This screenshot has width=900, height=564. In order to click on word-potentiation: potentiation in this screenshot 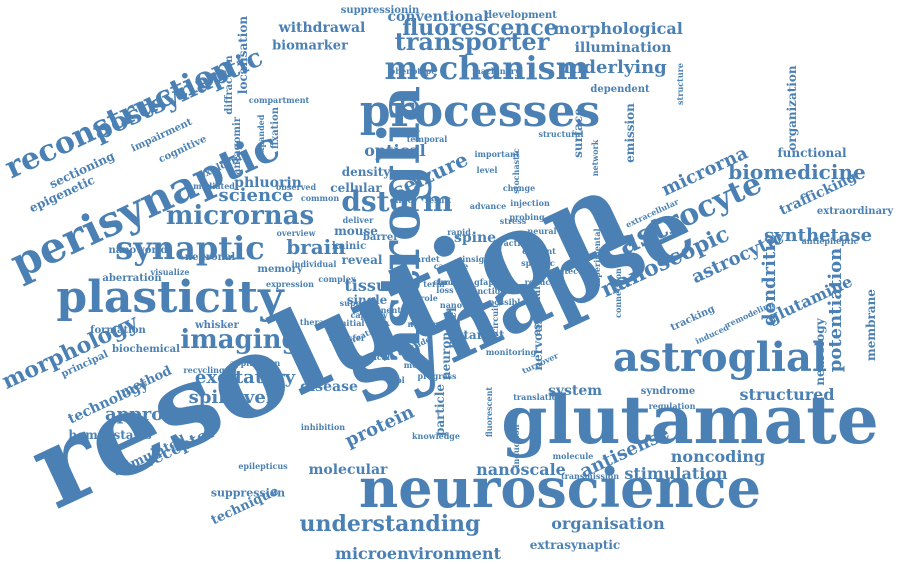, I will do `click(835, 310)`.